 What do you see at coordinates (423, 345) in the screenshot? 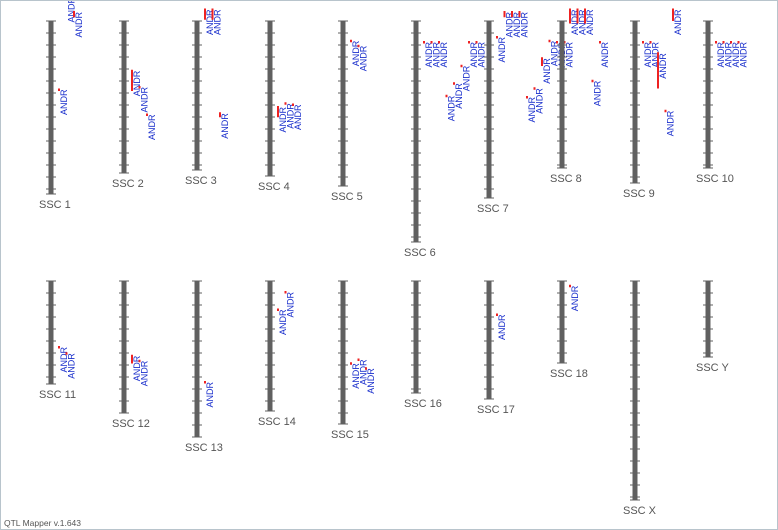
I see `chromosome-ssc-16: SSC 16` at bounding box center [423, 345].